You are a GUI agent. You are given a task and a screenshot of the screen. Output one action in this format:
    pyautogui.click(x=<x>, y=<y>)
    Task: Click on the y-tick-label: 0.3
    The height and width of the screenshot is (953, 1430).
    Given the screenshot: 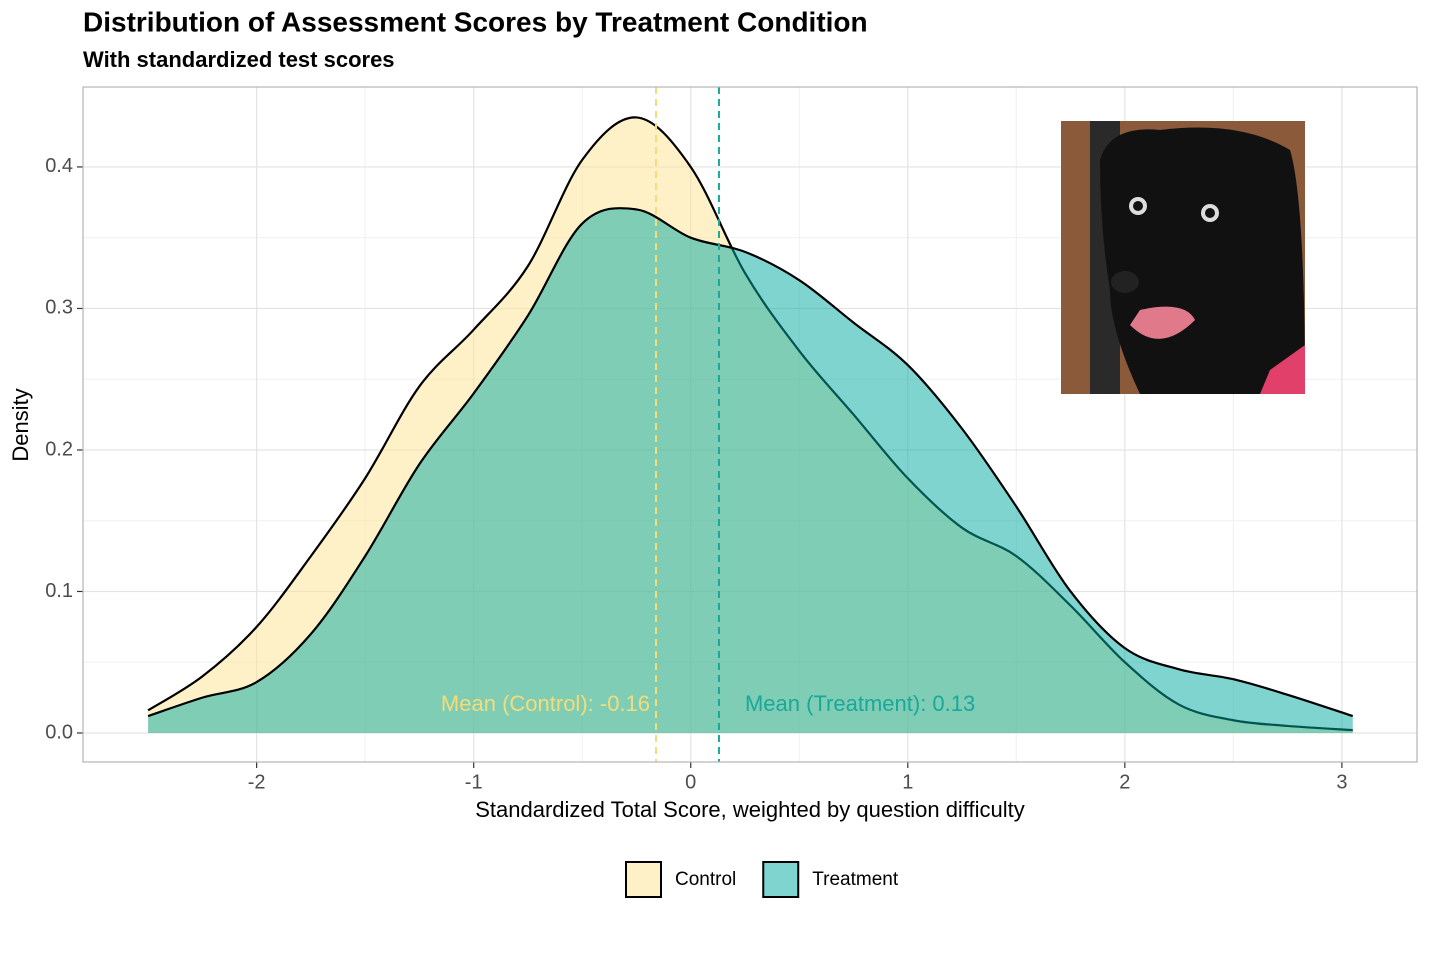 What is the action you would take?
    pyautogui.click(x=59, y=308)
    